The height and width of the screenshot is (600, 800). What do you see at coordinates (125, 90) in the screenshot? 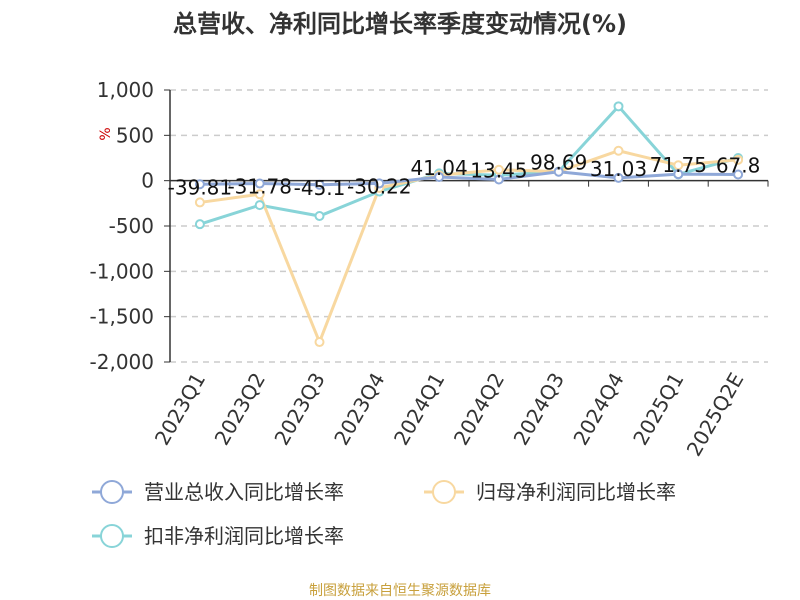
I see `y-tick-label: 1,000` at bounding box center [125, 90].